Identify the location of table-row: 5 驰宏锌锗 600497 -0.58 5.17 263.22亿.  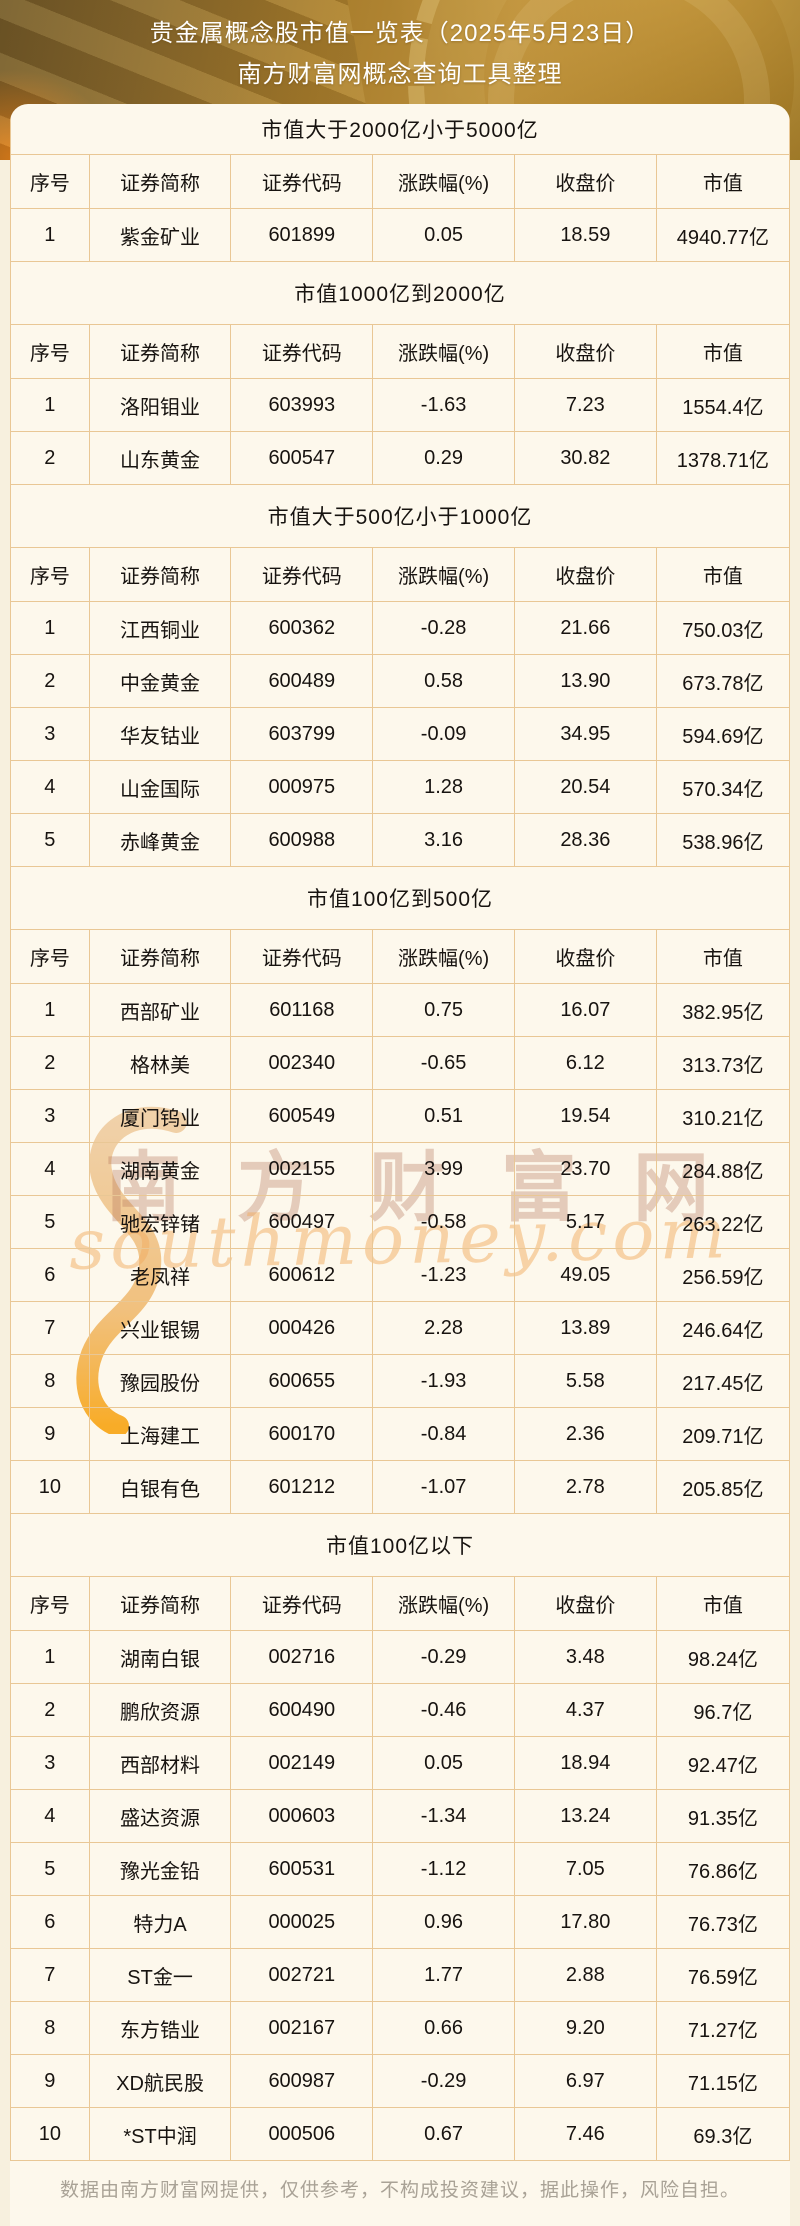
(400, 1222).